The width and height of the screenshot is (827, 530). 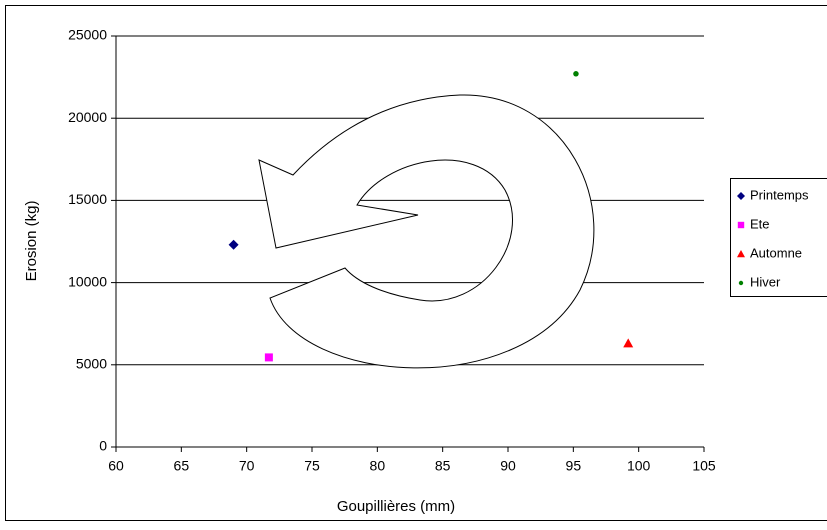 I want to click on x-tick-label: 85, so click(x=443, y=466).